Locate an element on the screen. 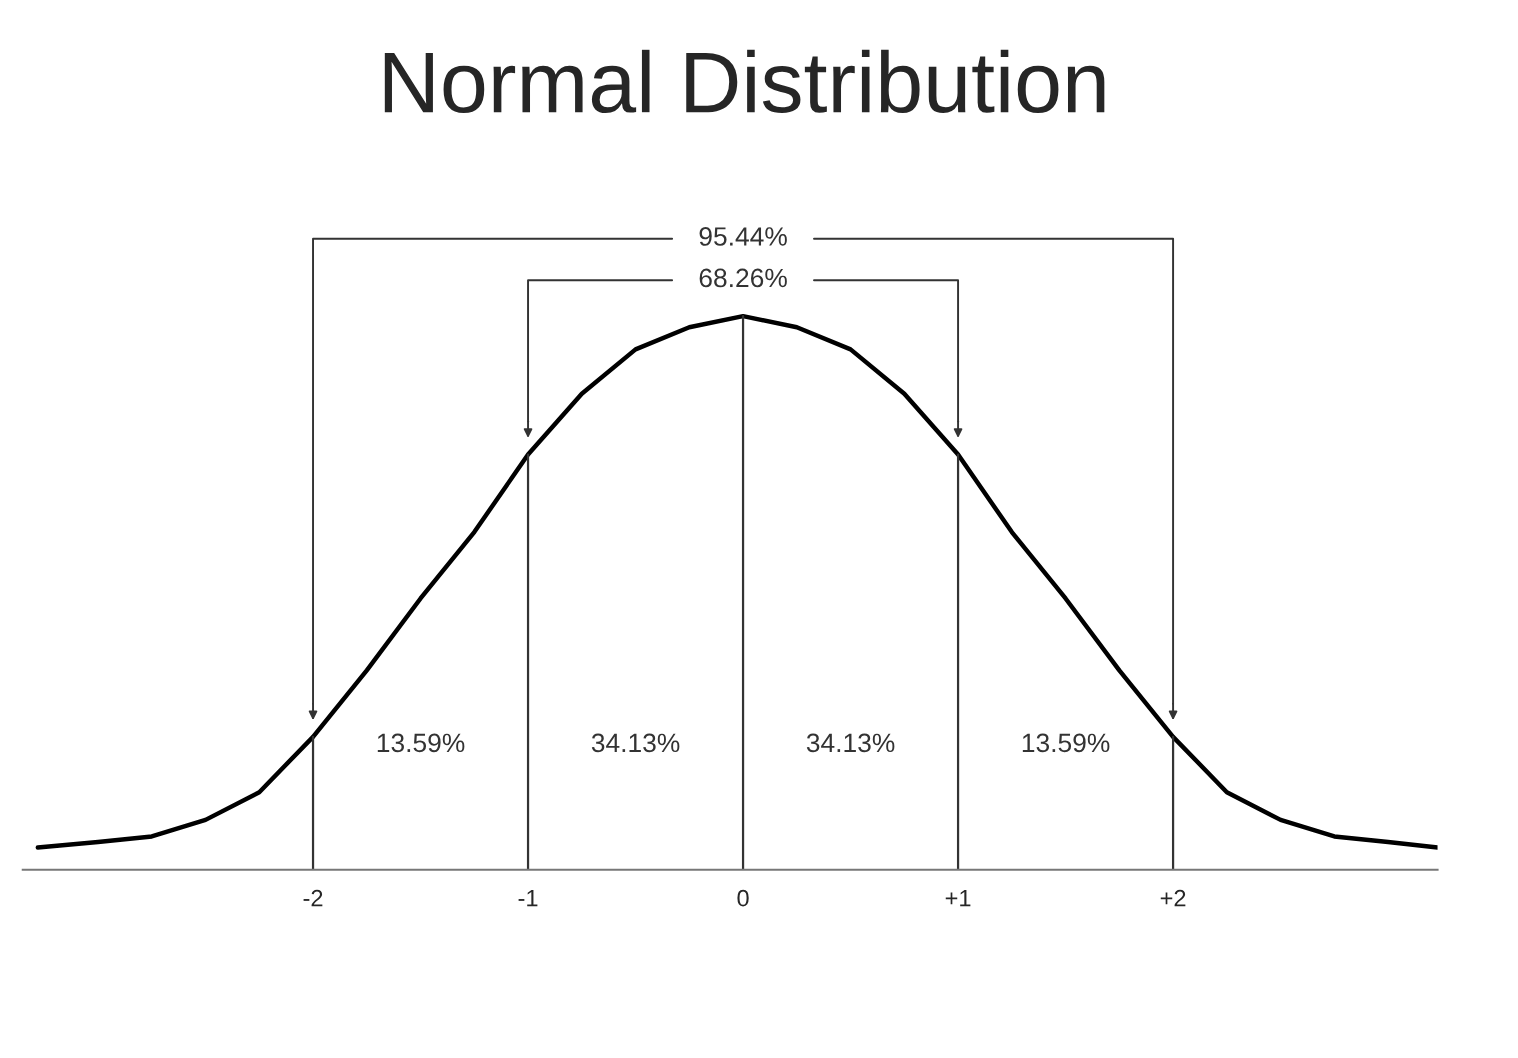 The image size is (1518, 1058). x-tick-label: +2 is located at coordinates (1173, 898).